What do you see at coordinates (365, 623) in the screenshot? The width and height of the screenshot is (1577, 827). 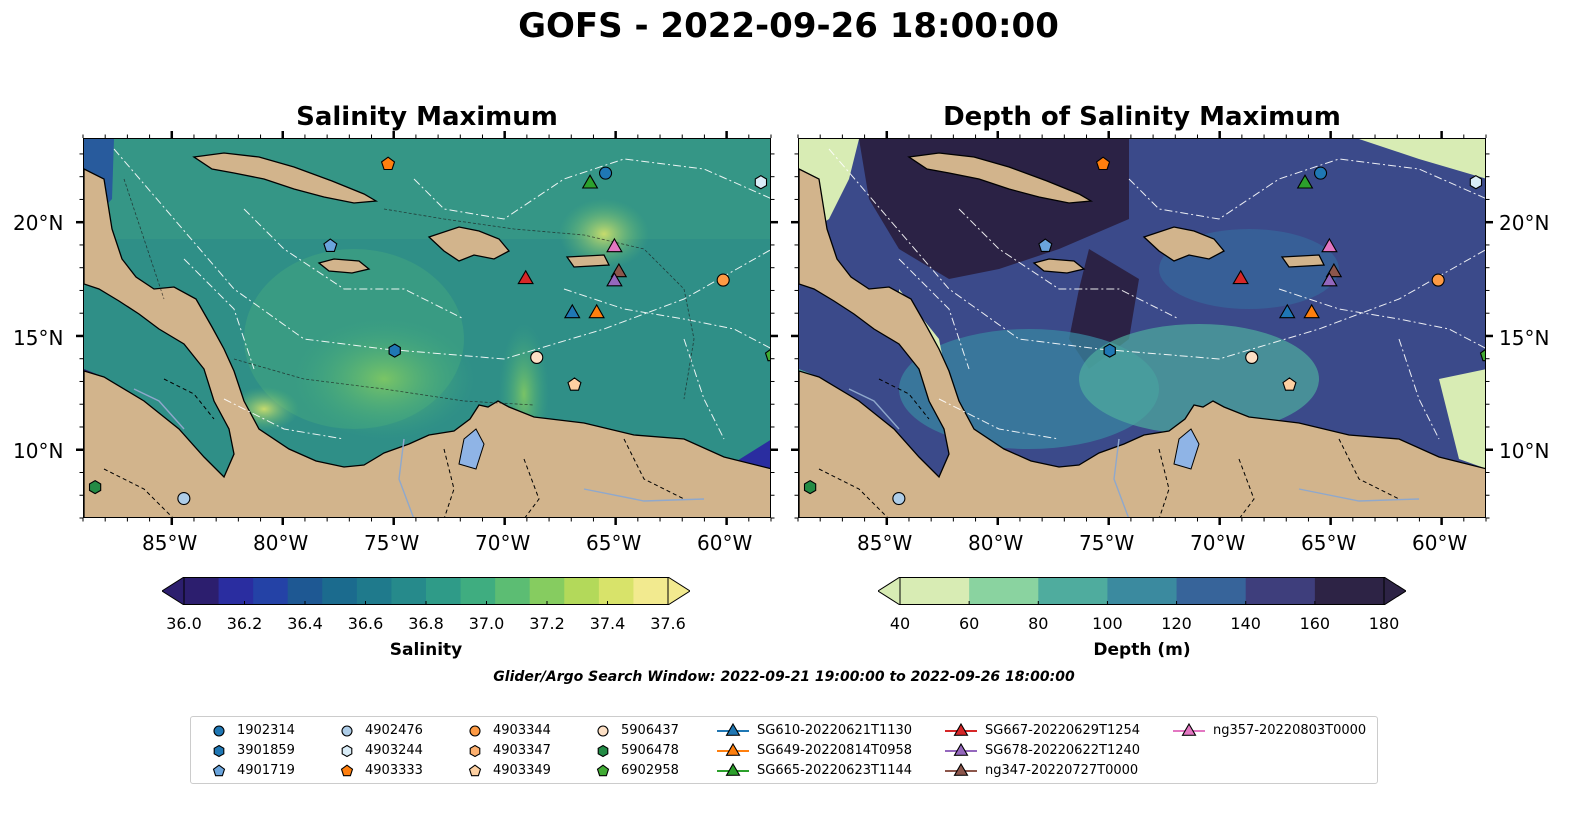 I see `colorbar-tick-label: 36.6` at bounding box center [365, 623].